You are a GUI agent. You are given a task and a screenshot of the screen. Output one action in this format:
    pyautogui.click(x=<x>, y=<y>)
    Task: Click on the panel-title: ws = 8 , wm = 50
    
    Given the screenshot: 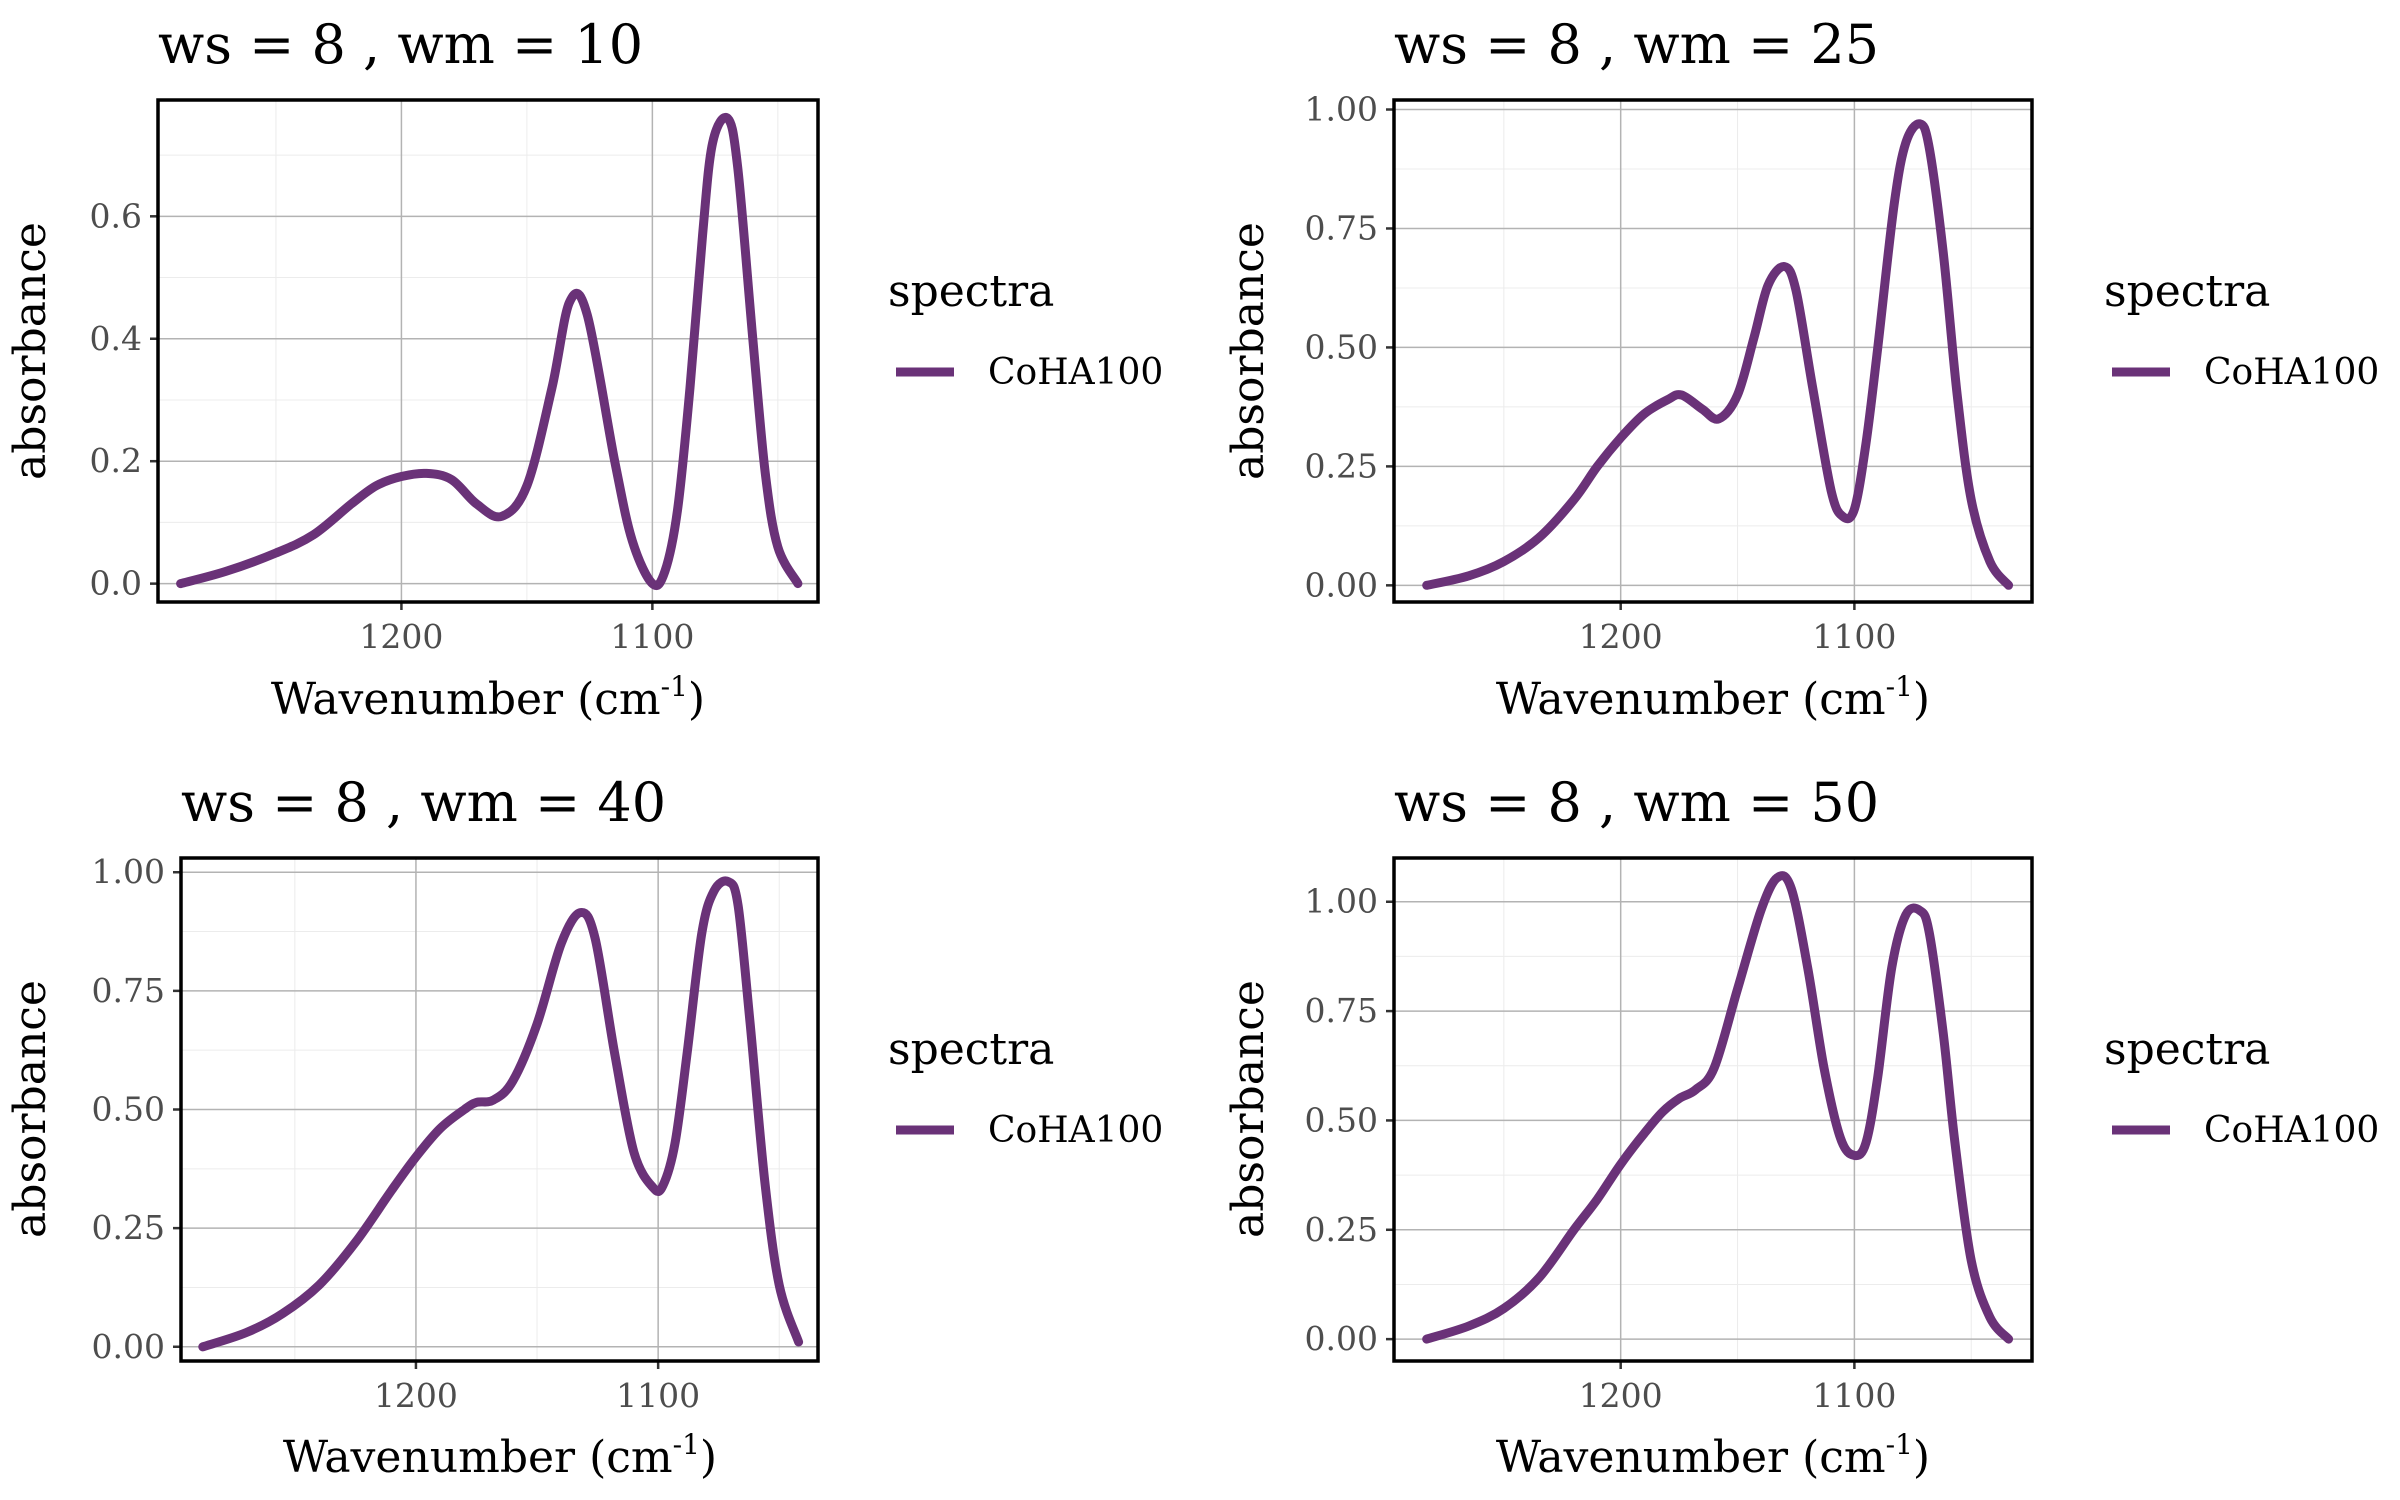 What is the action you would take?
    pyautogui.click(x=1636, y=802)
    